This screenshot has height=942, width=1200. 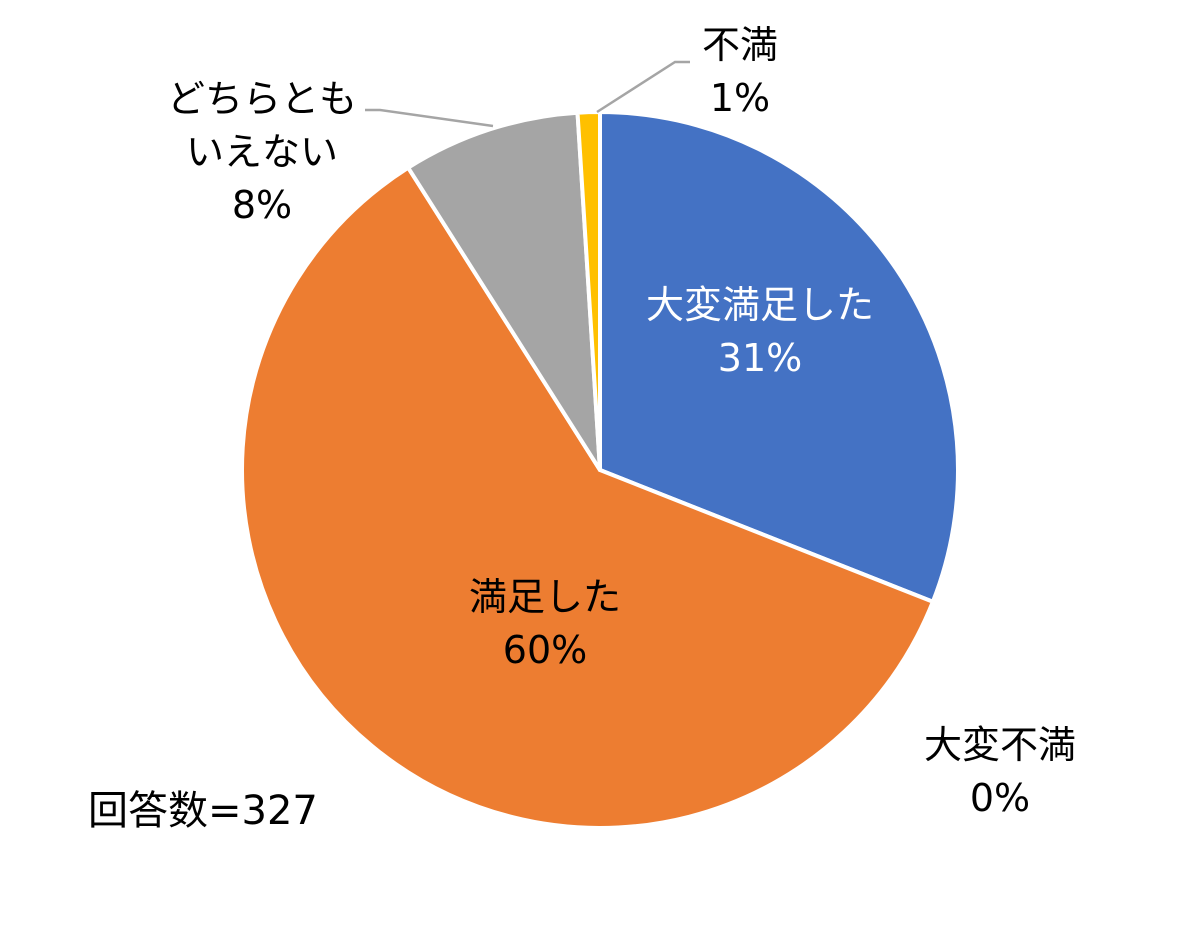 What do you see at coordinates (262, 152) in the screenshot?
I see `category-label: いえない` at bounding box center [262, 152].